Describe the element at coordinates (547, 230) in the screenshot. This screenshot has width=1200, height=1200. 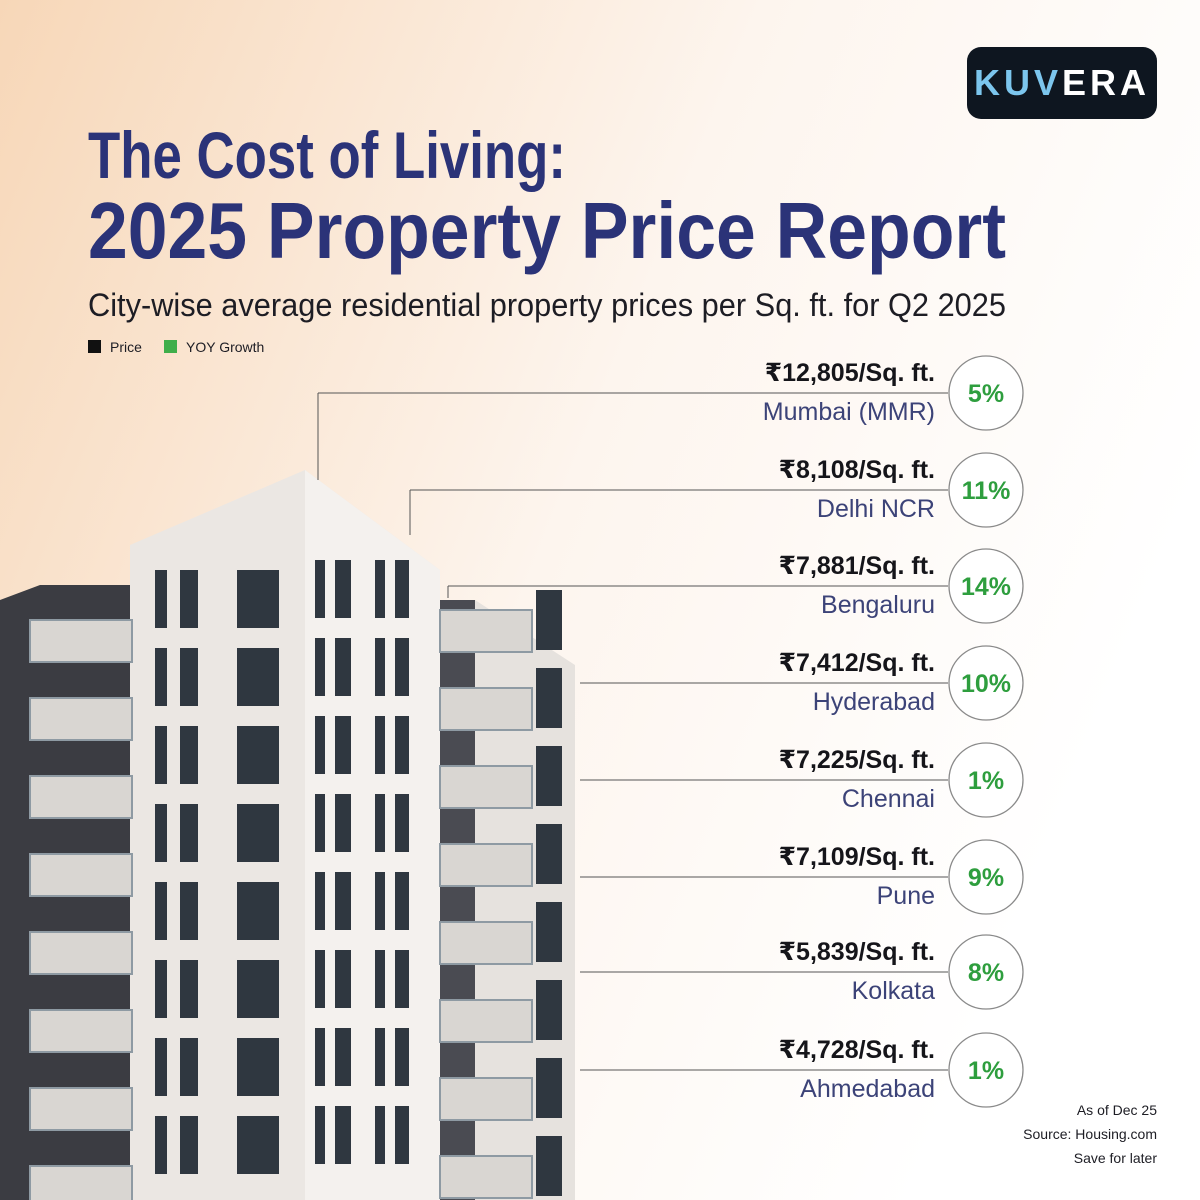
I see `title-line-2: 2025 Property Price Report` at that location.